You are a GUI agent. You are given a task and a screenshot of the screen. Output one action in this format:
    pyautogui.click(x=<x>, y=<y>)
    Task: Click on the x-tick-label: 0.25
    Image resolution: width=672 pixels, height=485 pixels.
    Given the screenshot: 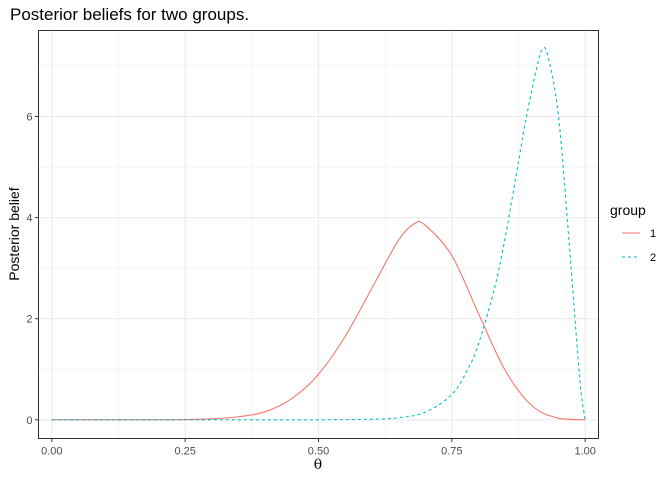 What is the action you would take?
    pyautogui.click(x=184, y=452)
    